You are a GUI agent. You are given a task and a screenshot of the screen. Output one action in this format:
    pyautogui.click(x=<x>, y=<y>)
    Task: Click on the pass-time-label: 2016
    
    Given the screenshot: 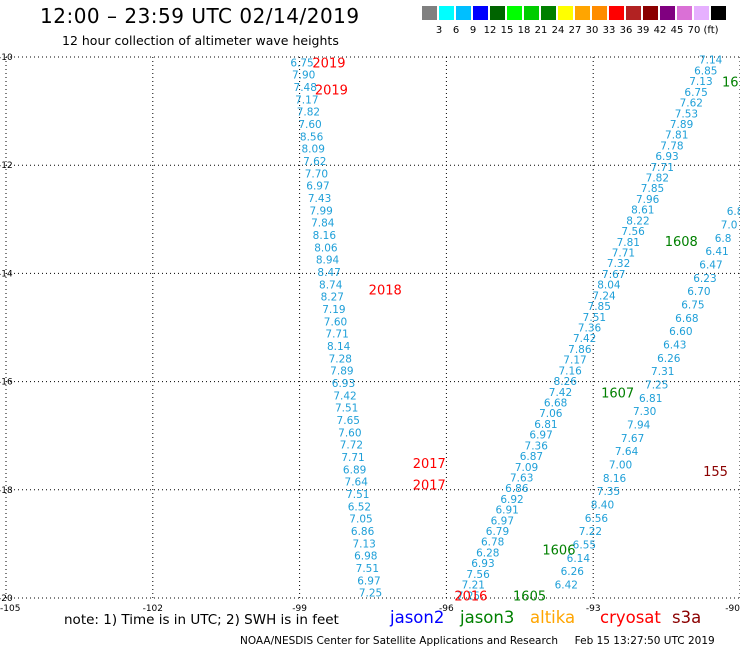 What is the action you would take?
    pyautogui.click(x=470, y=596)
    